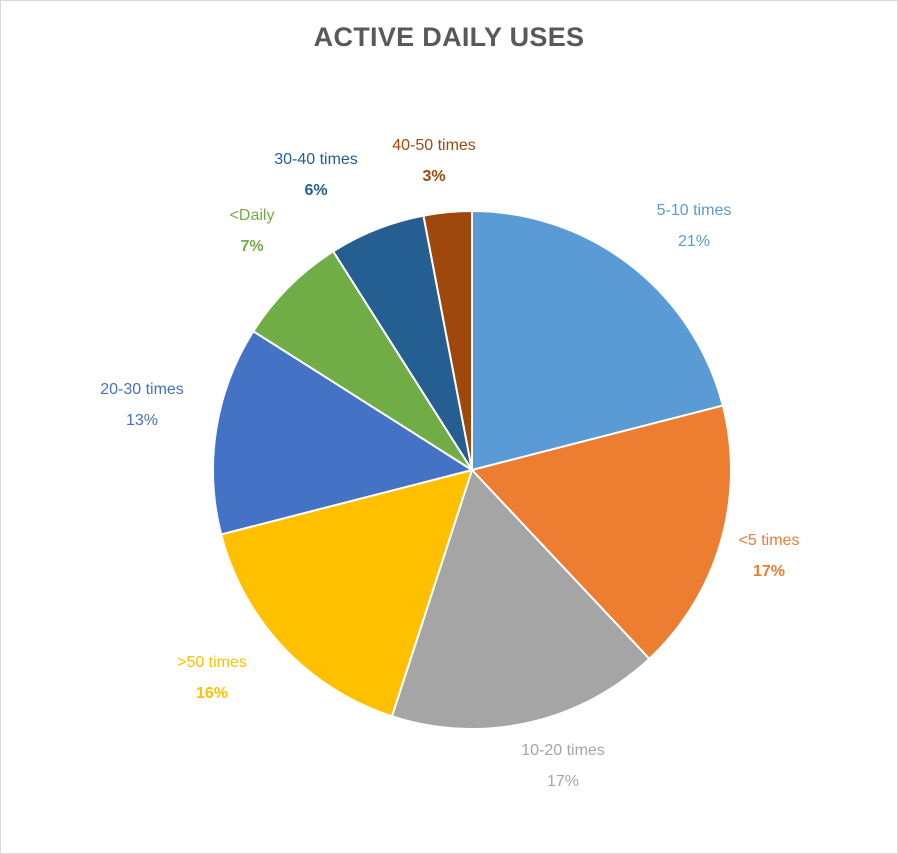 The width and height of the screenshot is (898, 854). I want to click on slice-label-lt-daily: <Daily, so click(252, 215).